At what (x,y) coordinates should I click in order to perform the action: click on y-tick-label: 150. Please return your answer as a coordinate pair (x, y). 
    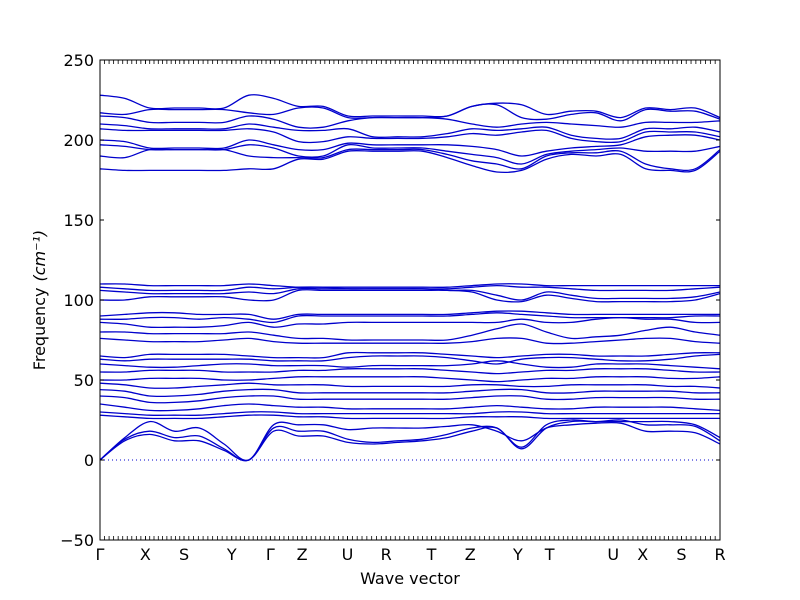
    Looking at the image, I should click on (78, 220).